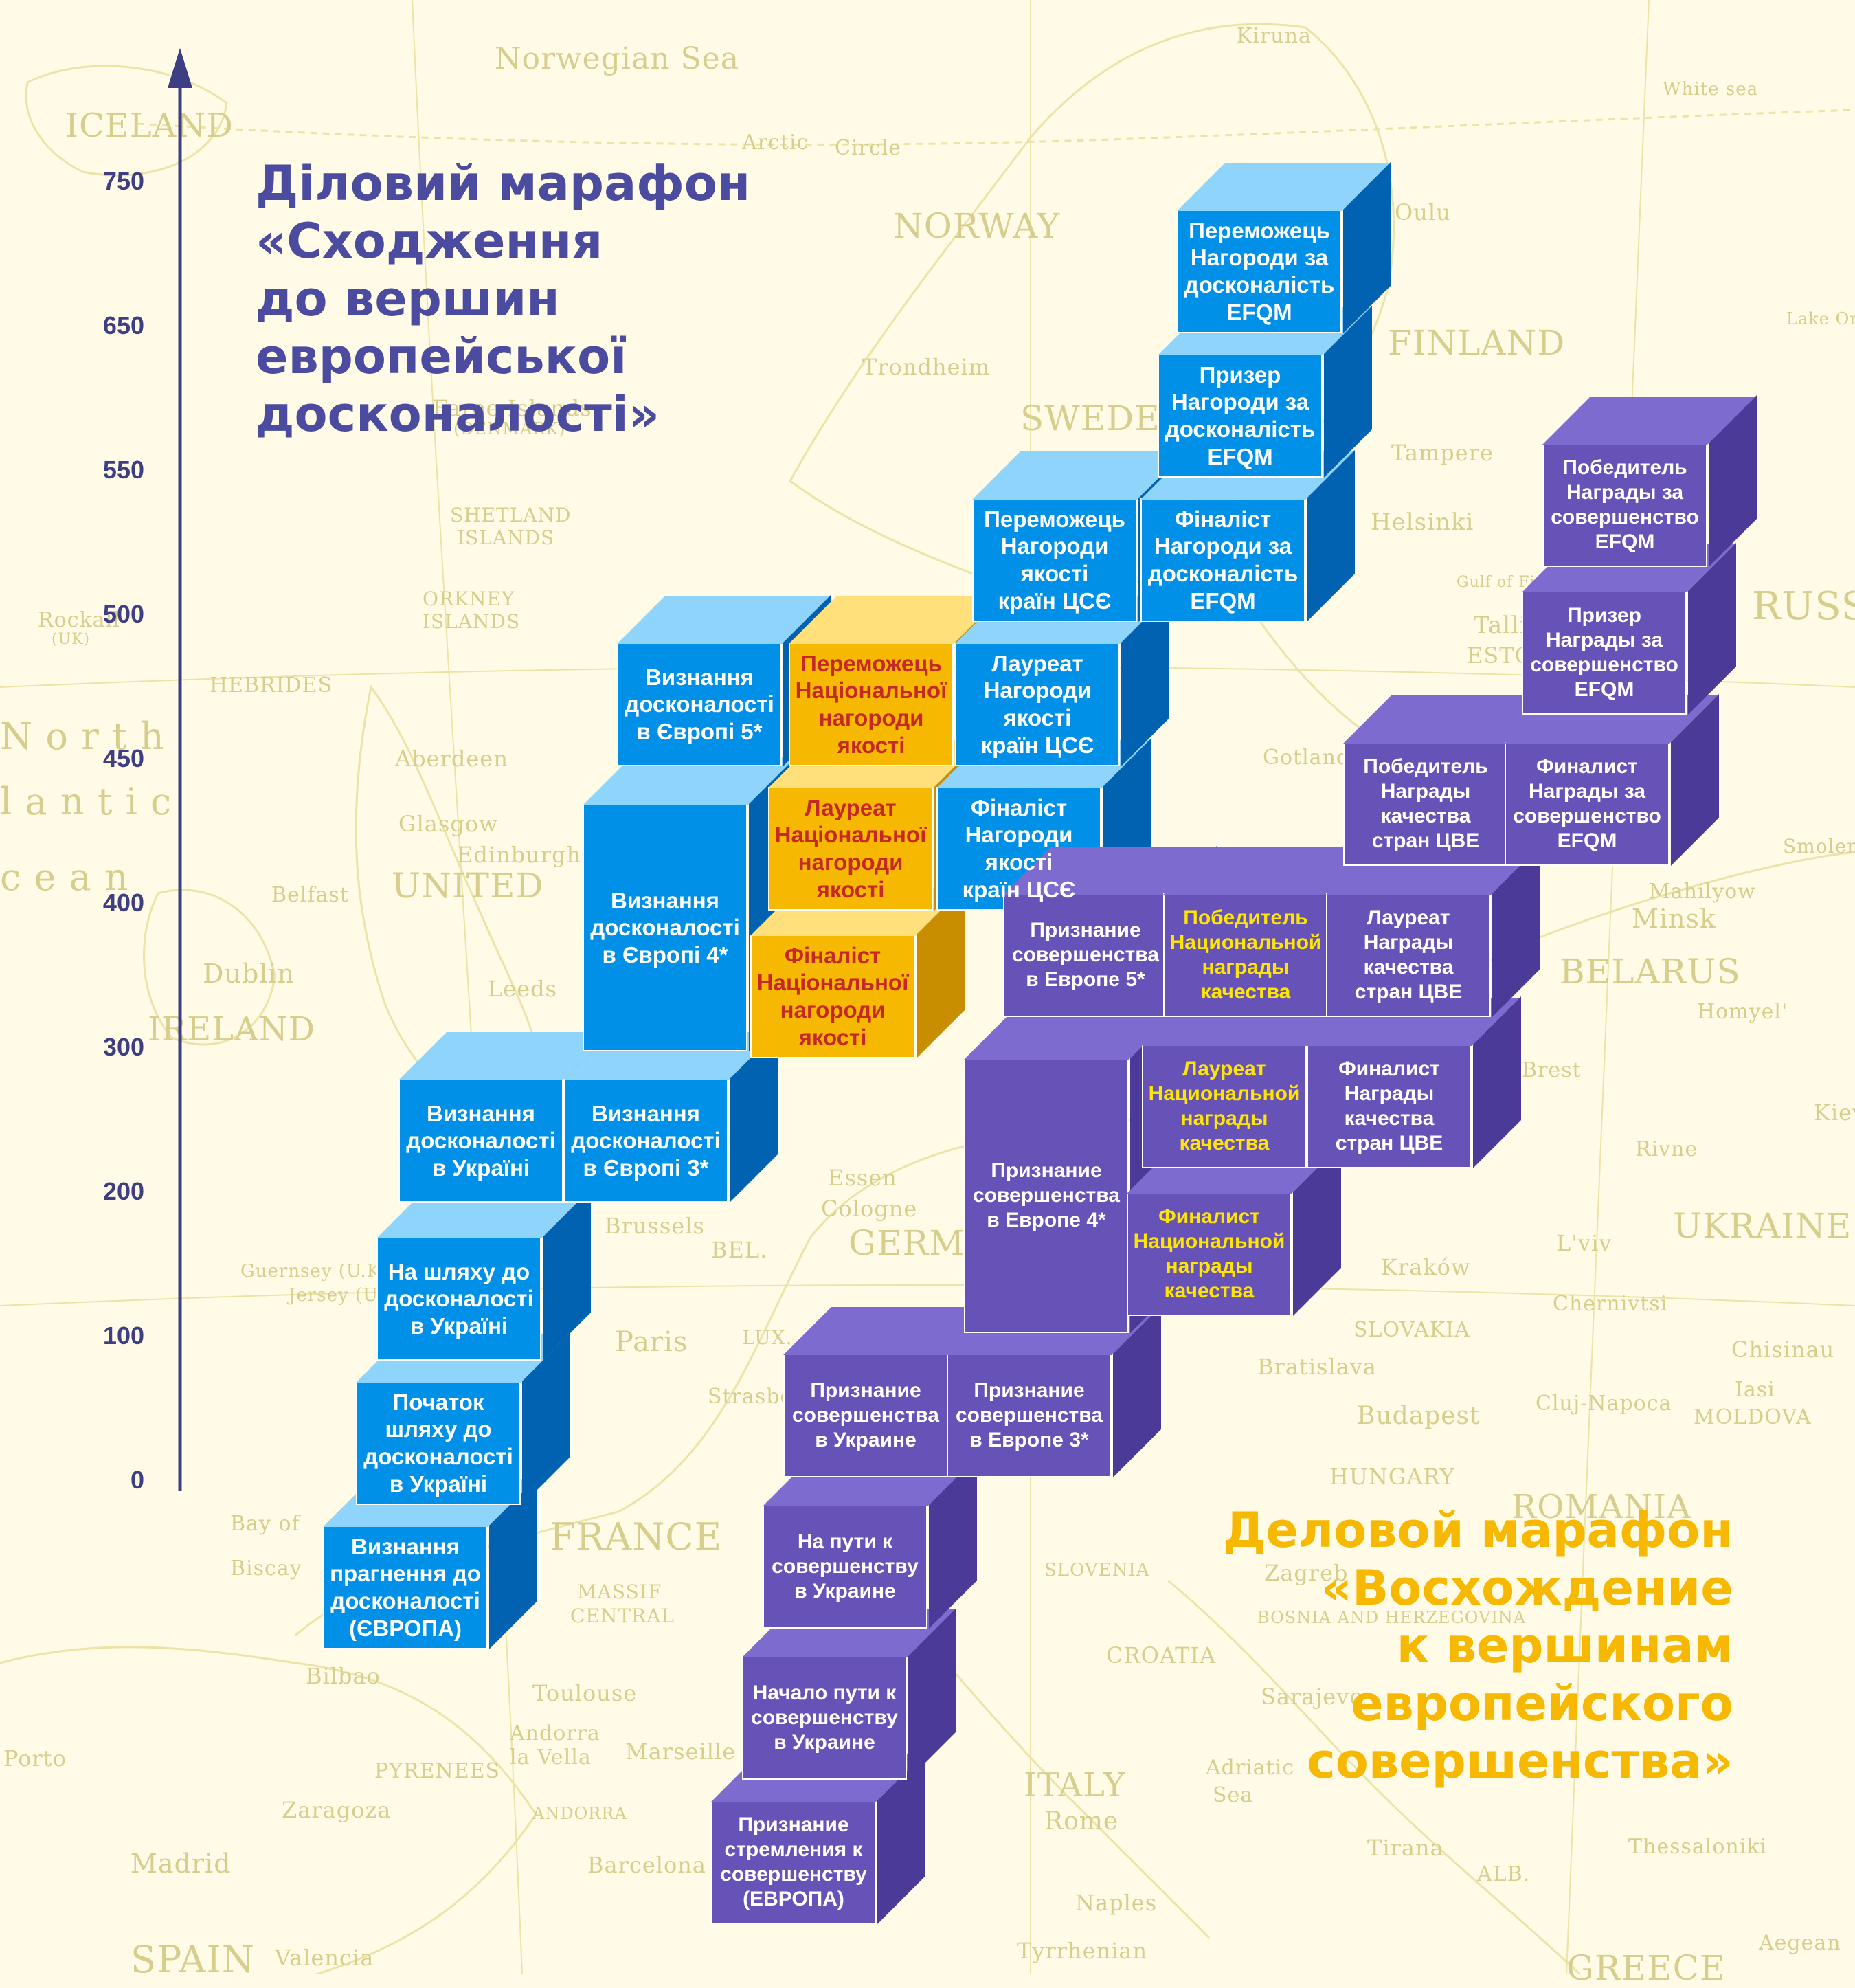  I want to click on ru-block: Победитель Награды качества стран ЦВЕ, so click(1451, 780).